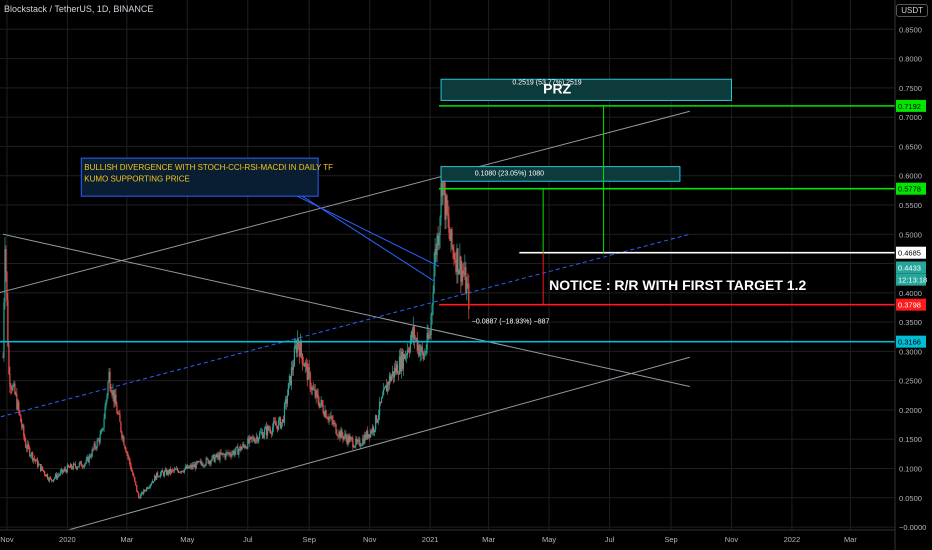 The height and width of the screenshot is (550, 932). I want to click on prz-label: PRZ, so click(557, 88).